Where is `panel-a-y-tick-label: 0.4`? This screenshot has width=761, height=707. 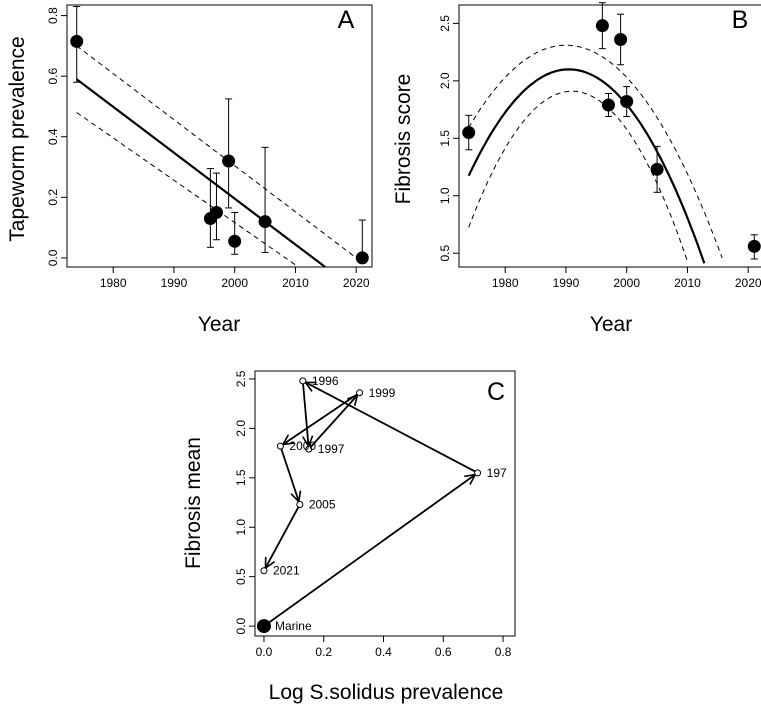 panel-a-y-tick-label: 0.4 is located at coordinates (53, 136).